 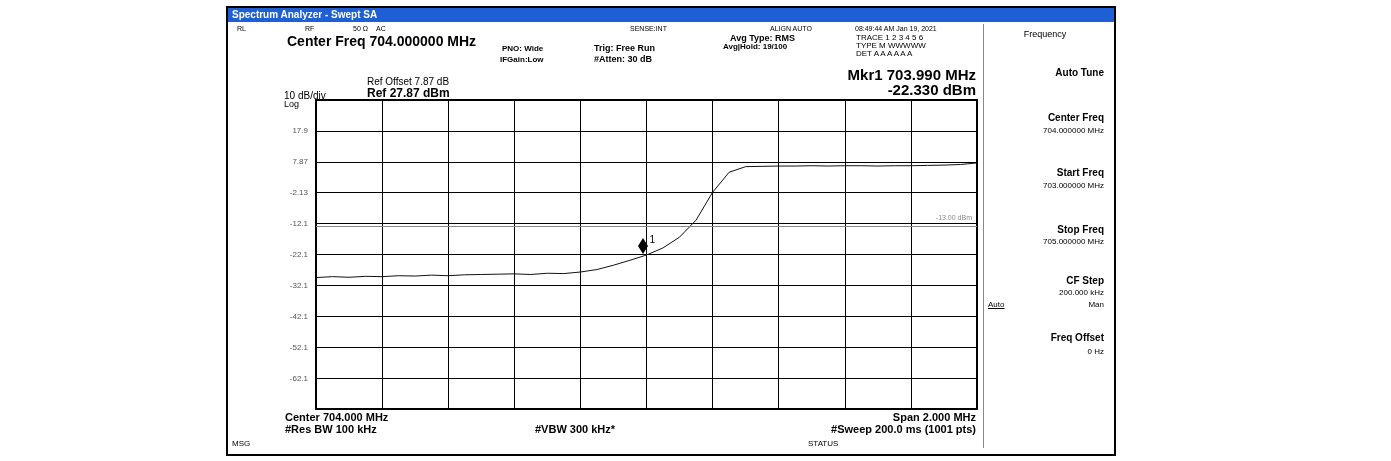 I want to click on text: IFGain:Low, so click(x=522, y=59).